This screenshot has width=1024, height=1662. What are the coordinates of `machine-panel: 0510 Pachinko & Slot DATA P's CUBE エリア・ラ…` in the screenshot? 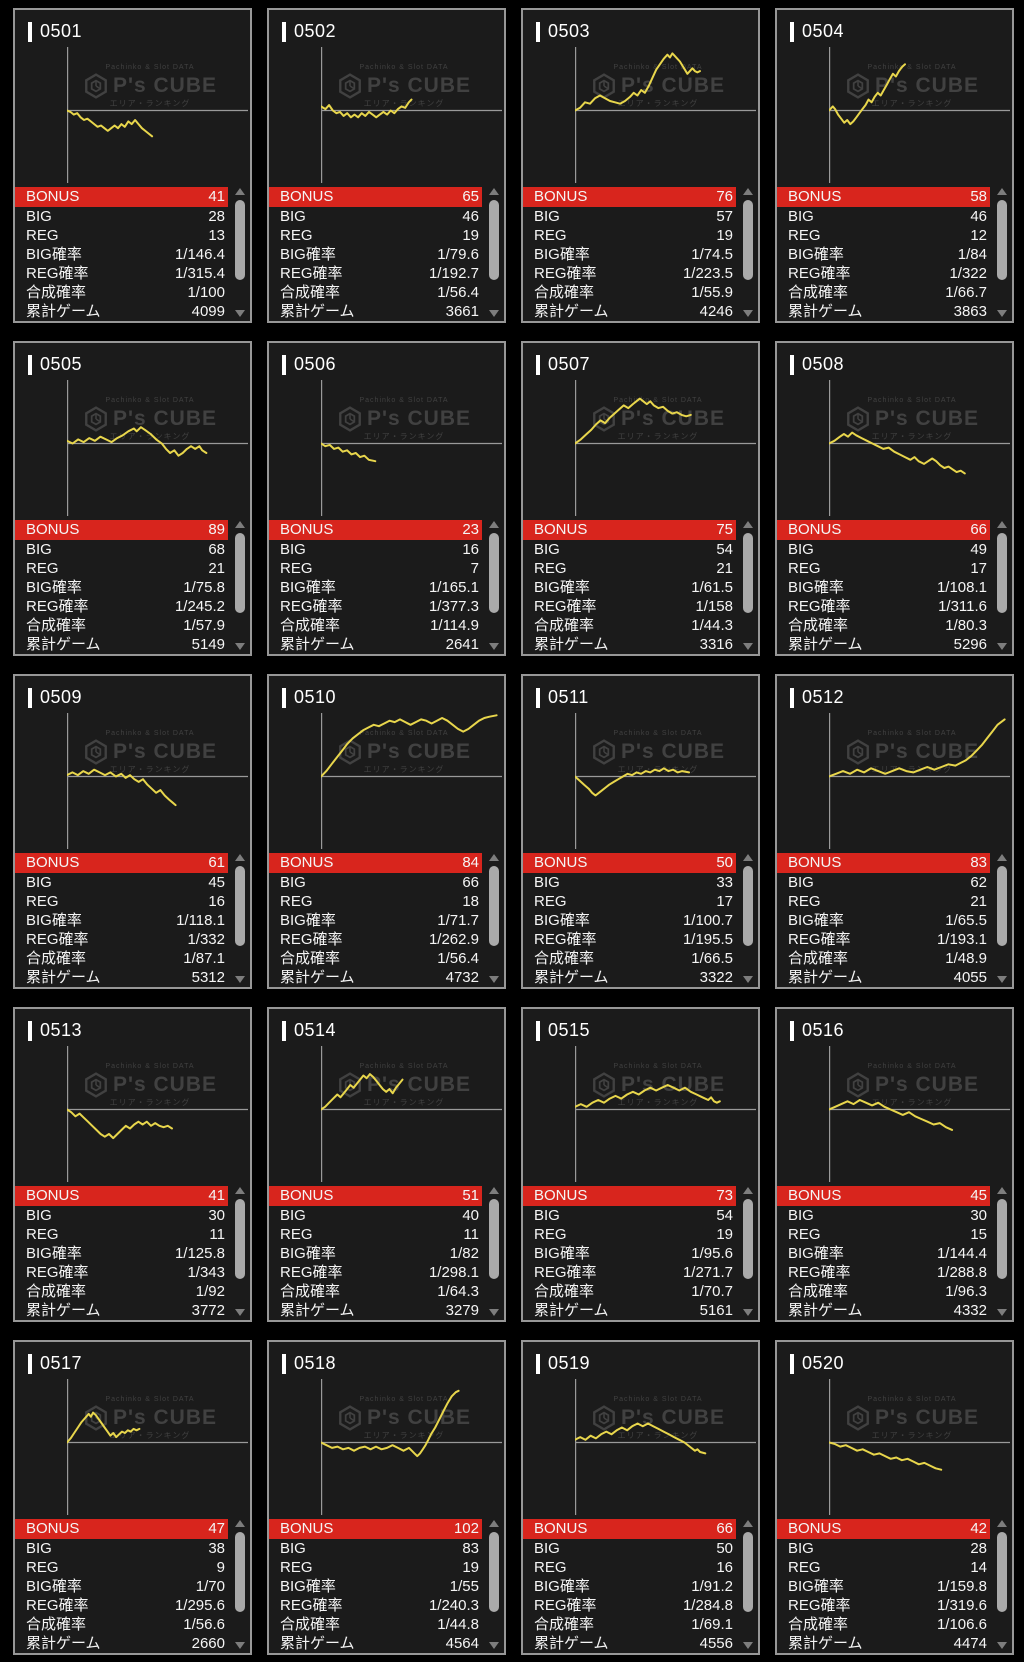 It's located at (386, 831).